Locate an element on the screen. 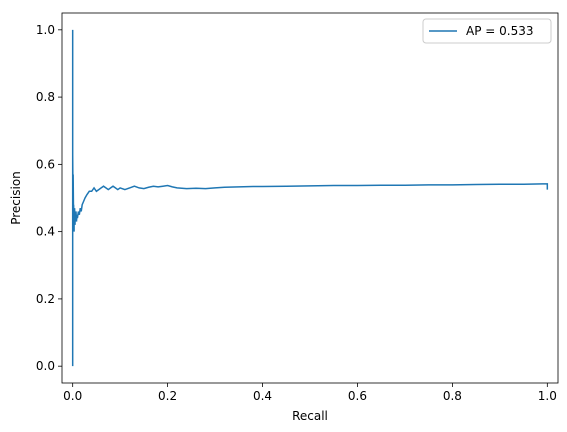  x-tick-label: 0.2 is located at coordinates (167, 396).